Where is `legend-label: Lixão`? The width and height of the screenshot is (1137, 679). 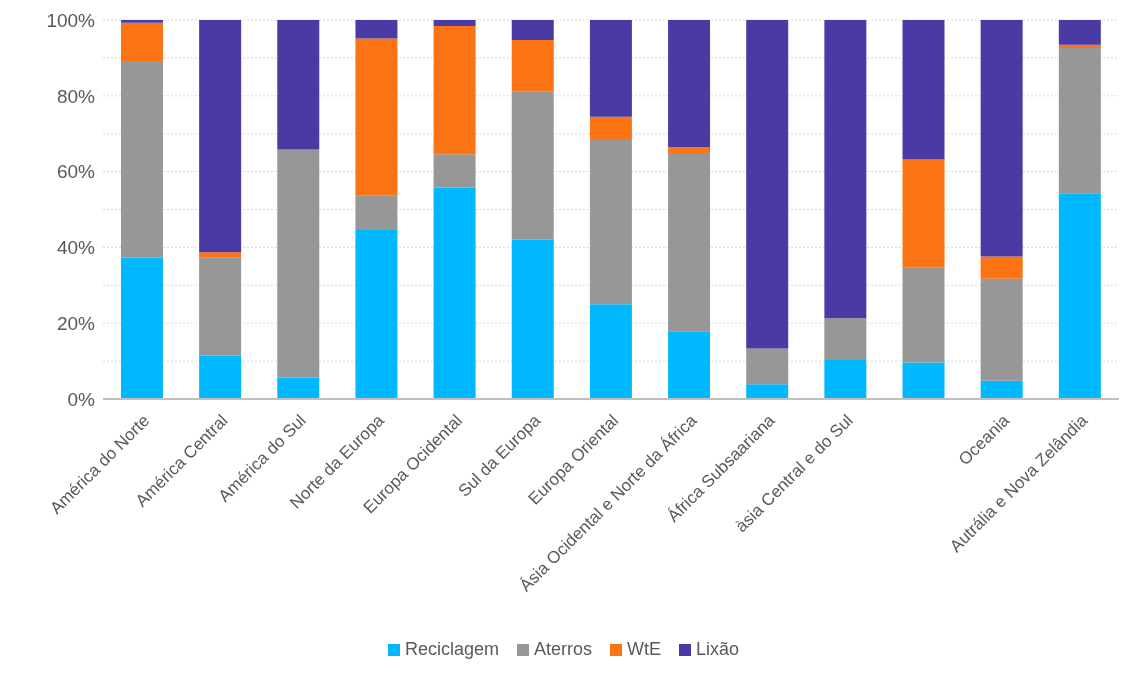
legend-label: Lixão is located at coordinates (718, 649).